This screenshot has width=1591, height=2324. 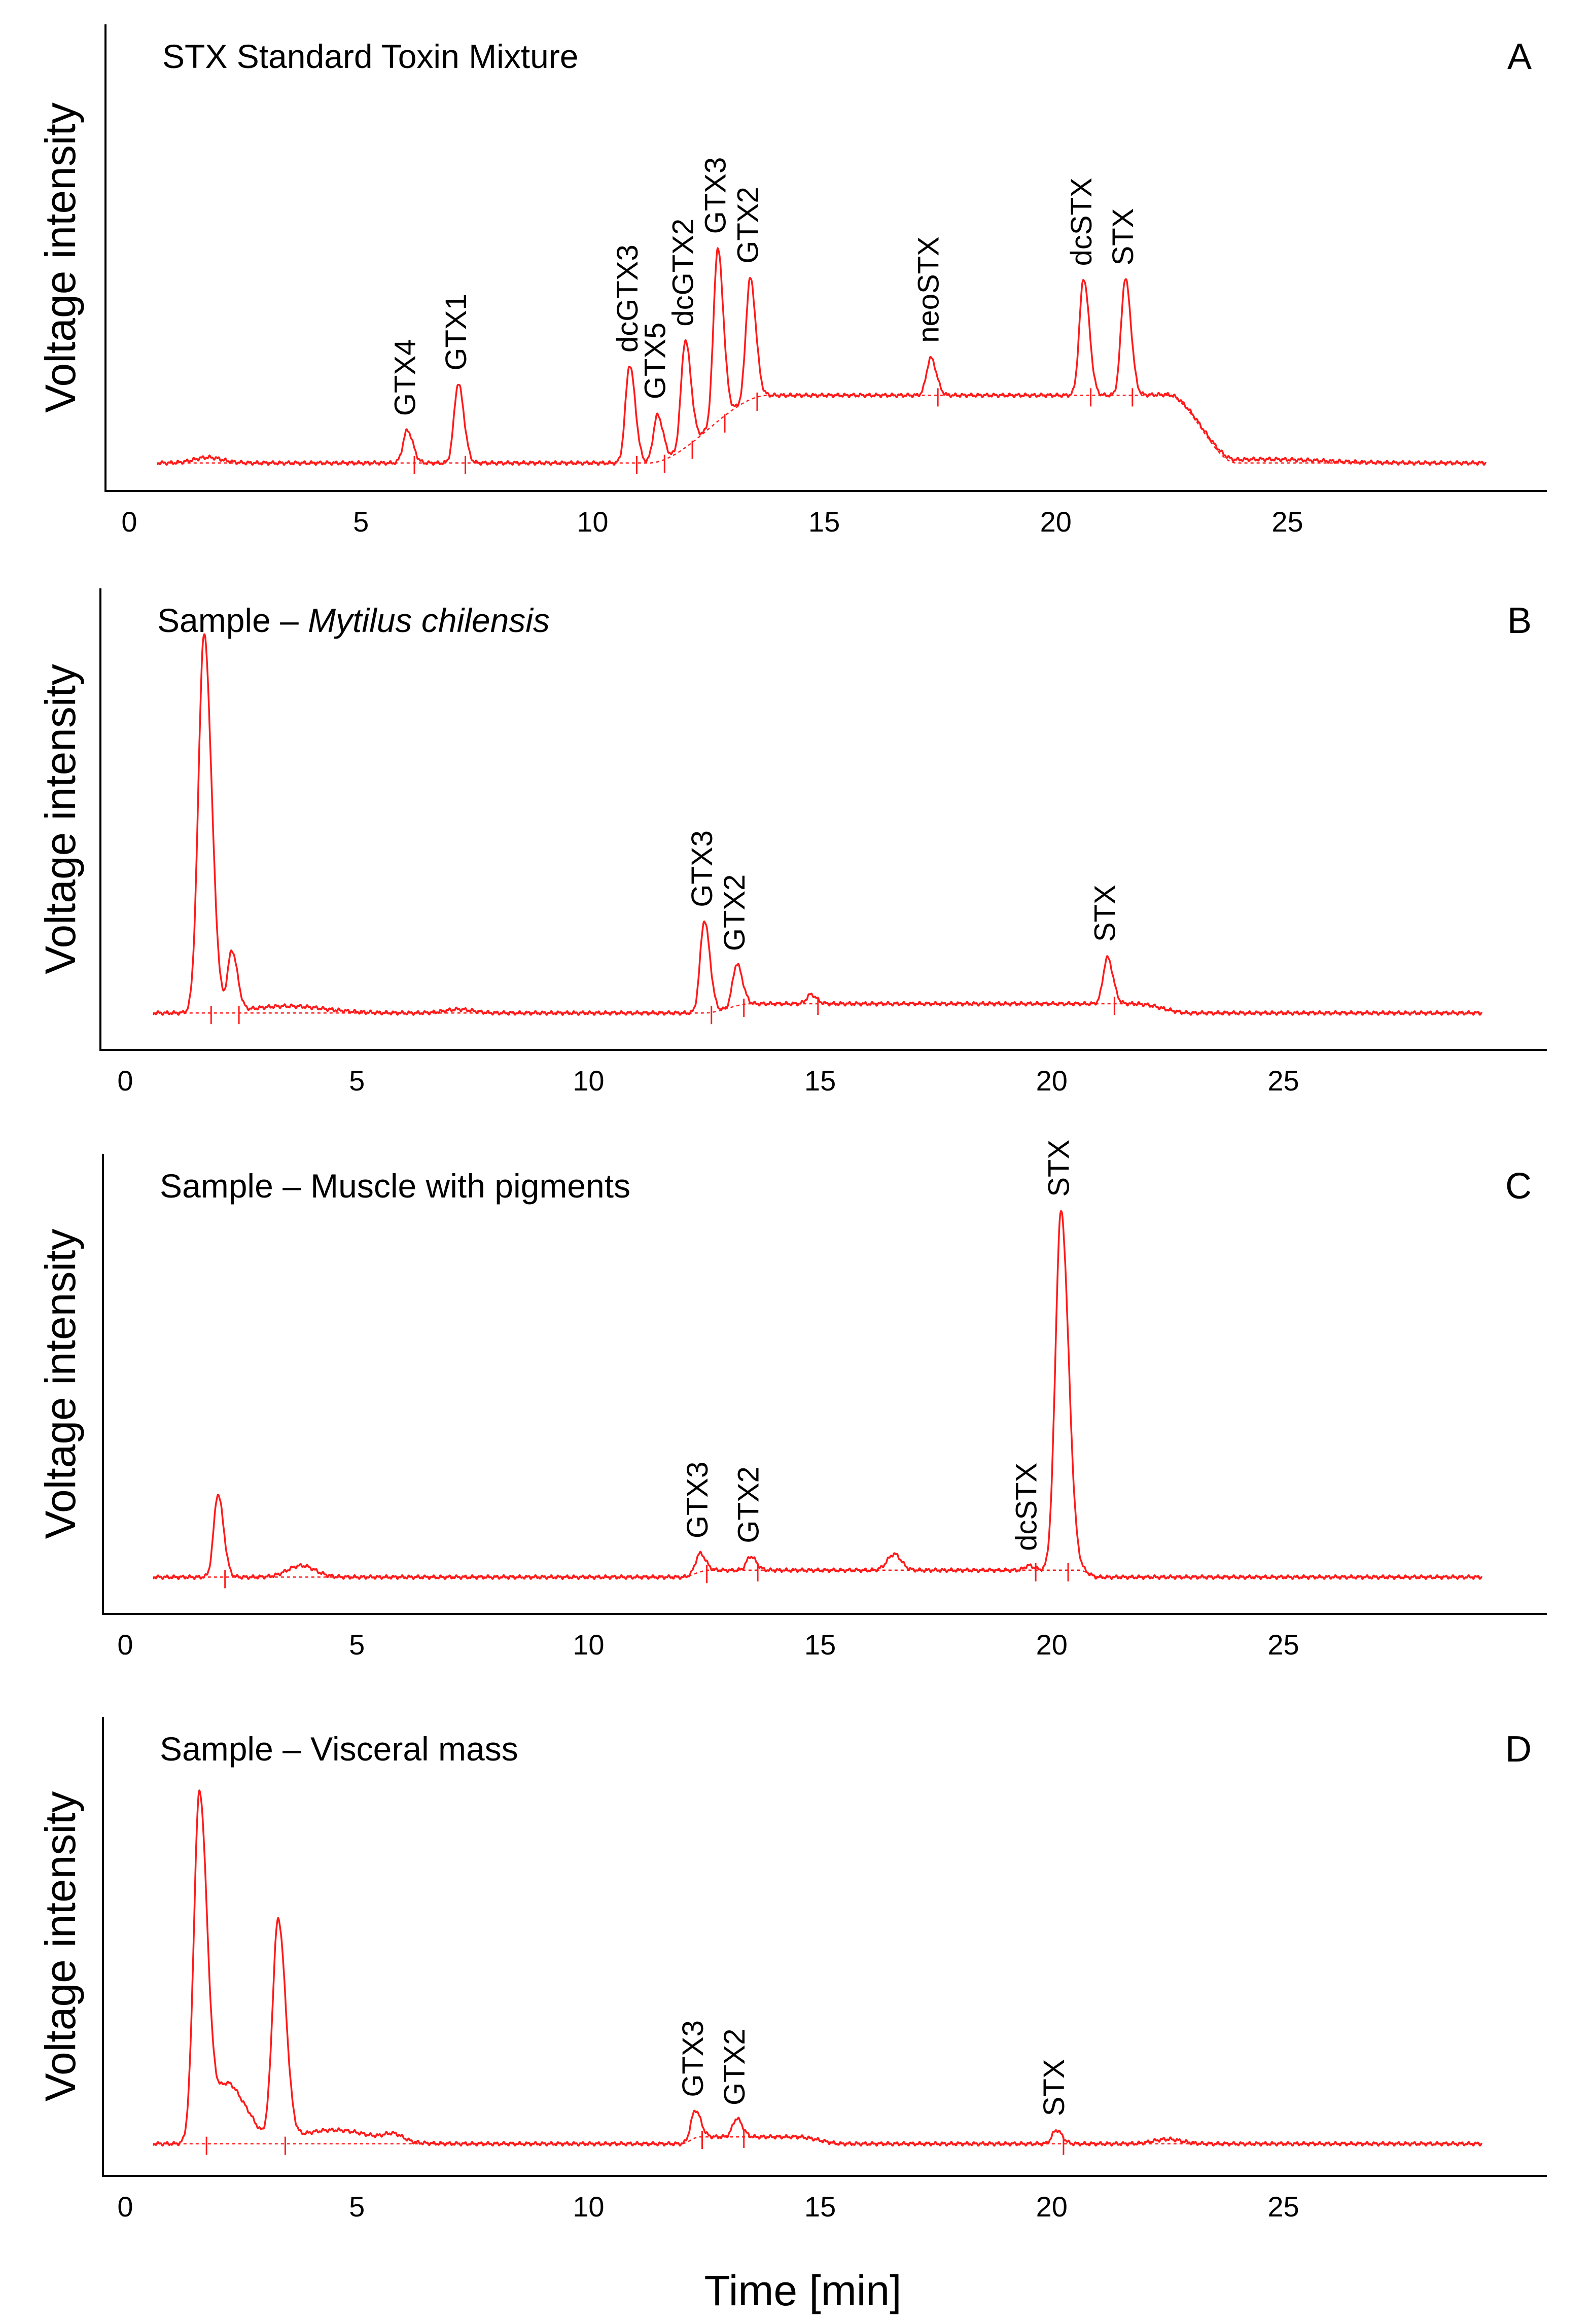 What do you see at coordinates (627, 298) in the screenshot?
I see `peak-label-A-dcGTX3: dcGTX3` at bounding box center [627, 298].